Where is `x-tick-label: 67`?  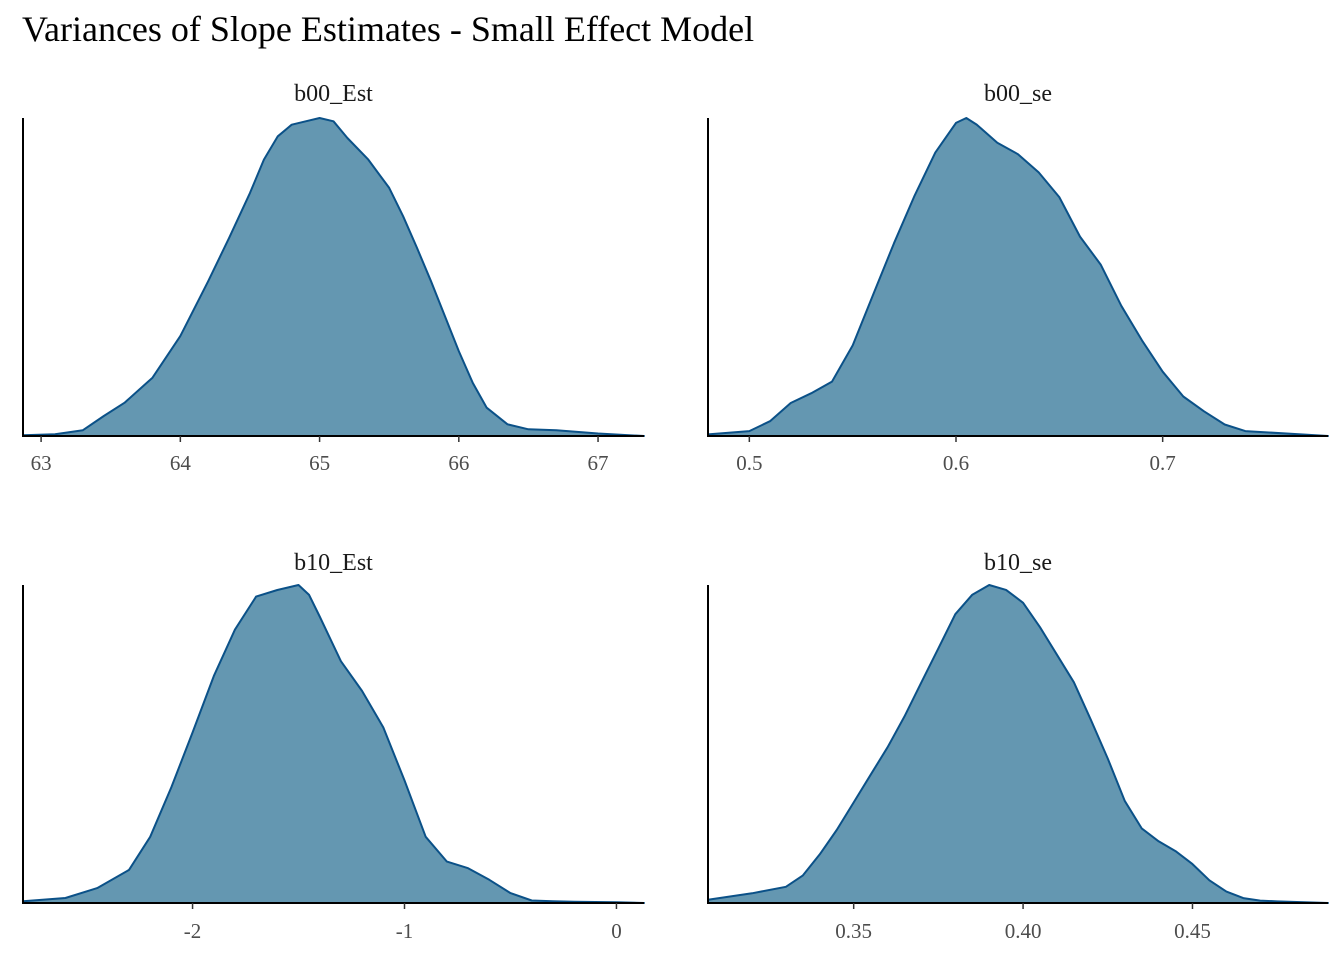
x-tick-label: 67 is located at coordinates (598, 463).